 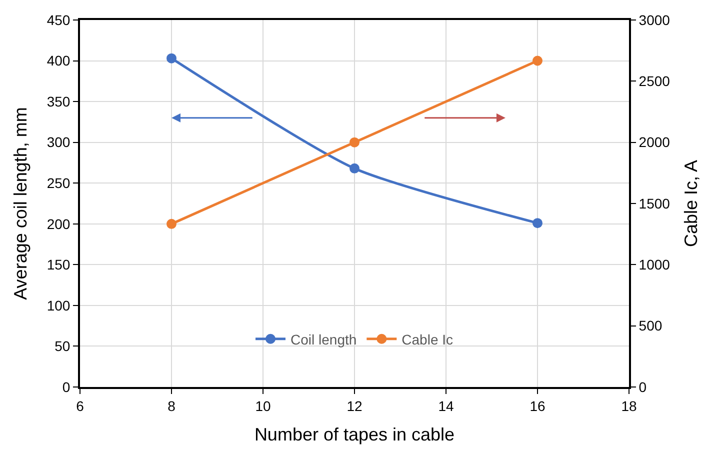 I want to click on x-tick-label: 18, so click(x=629, y=406).